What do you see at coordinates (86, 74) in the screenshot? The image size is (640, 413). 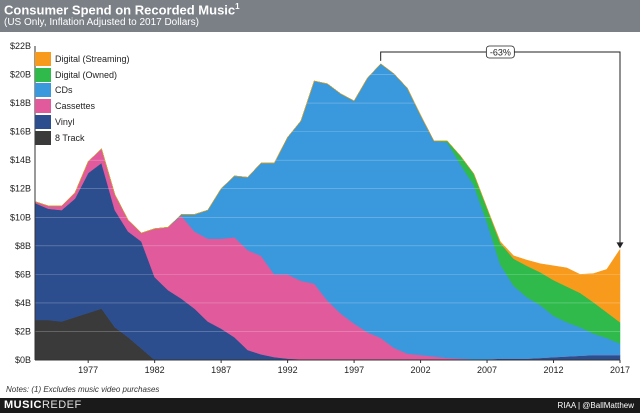 I see `legend-label: Digital (Owned)` at bounding box center [86, 74].